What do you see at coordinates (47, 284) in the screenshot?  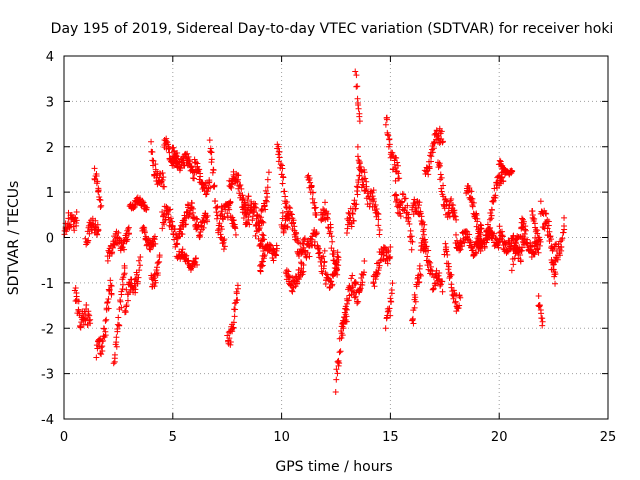 I see `y-tick-label: -1` at bounding box center [47, 284].